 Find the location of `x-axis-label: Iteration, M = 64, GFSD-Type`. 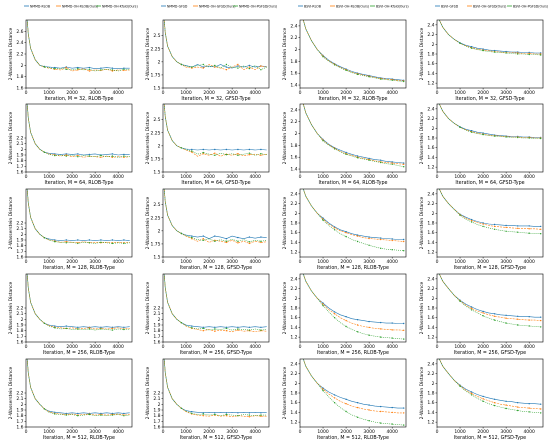

x-axis-label: Iteration, M = 64, GFSD-Type is located at coordinates (489, 183).